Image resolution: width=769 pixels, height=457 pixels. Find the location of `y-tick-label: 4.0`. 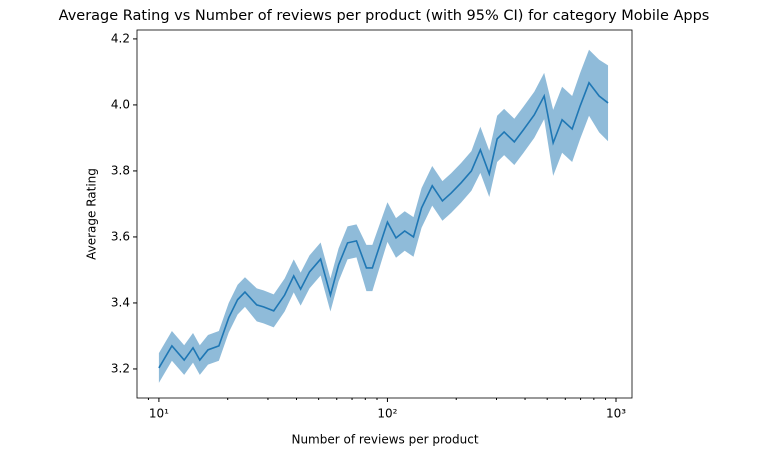

y-tick-label: 4.0 is located at coordinates (120, 104).